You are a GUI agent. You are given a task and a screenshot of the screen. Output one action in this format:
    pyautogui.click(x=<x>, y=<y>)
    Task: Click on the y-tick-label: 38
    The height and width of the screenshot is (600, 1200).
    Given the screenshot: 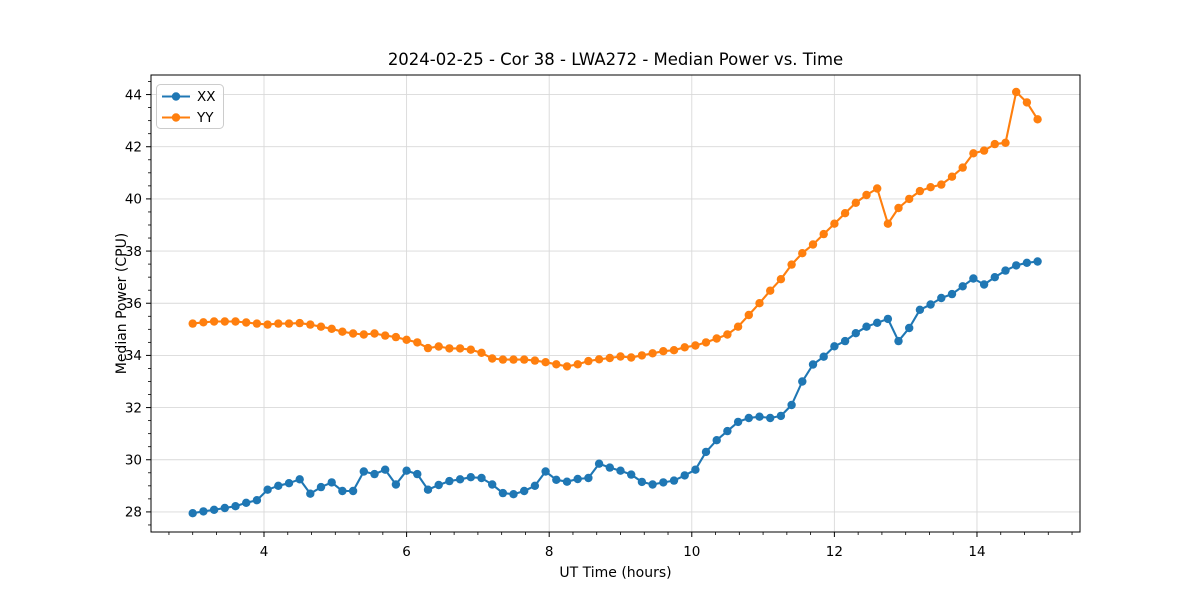 What is the action you would take?
    pyautogui.click(x=133, y=252)
    